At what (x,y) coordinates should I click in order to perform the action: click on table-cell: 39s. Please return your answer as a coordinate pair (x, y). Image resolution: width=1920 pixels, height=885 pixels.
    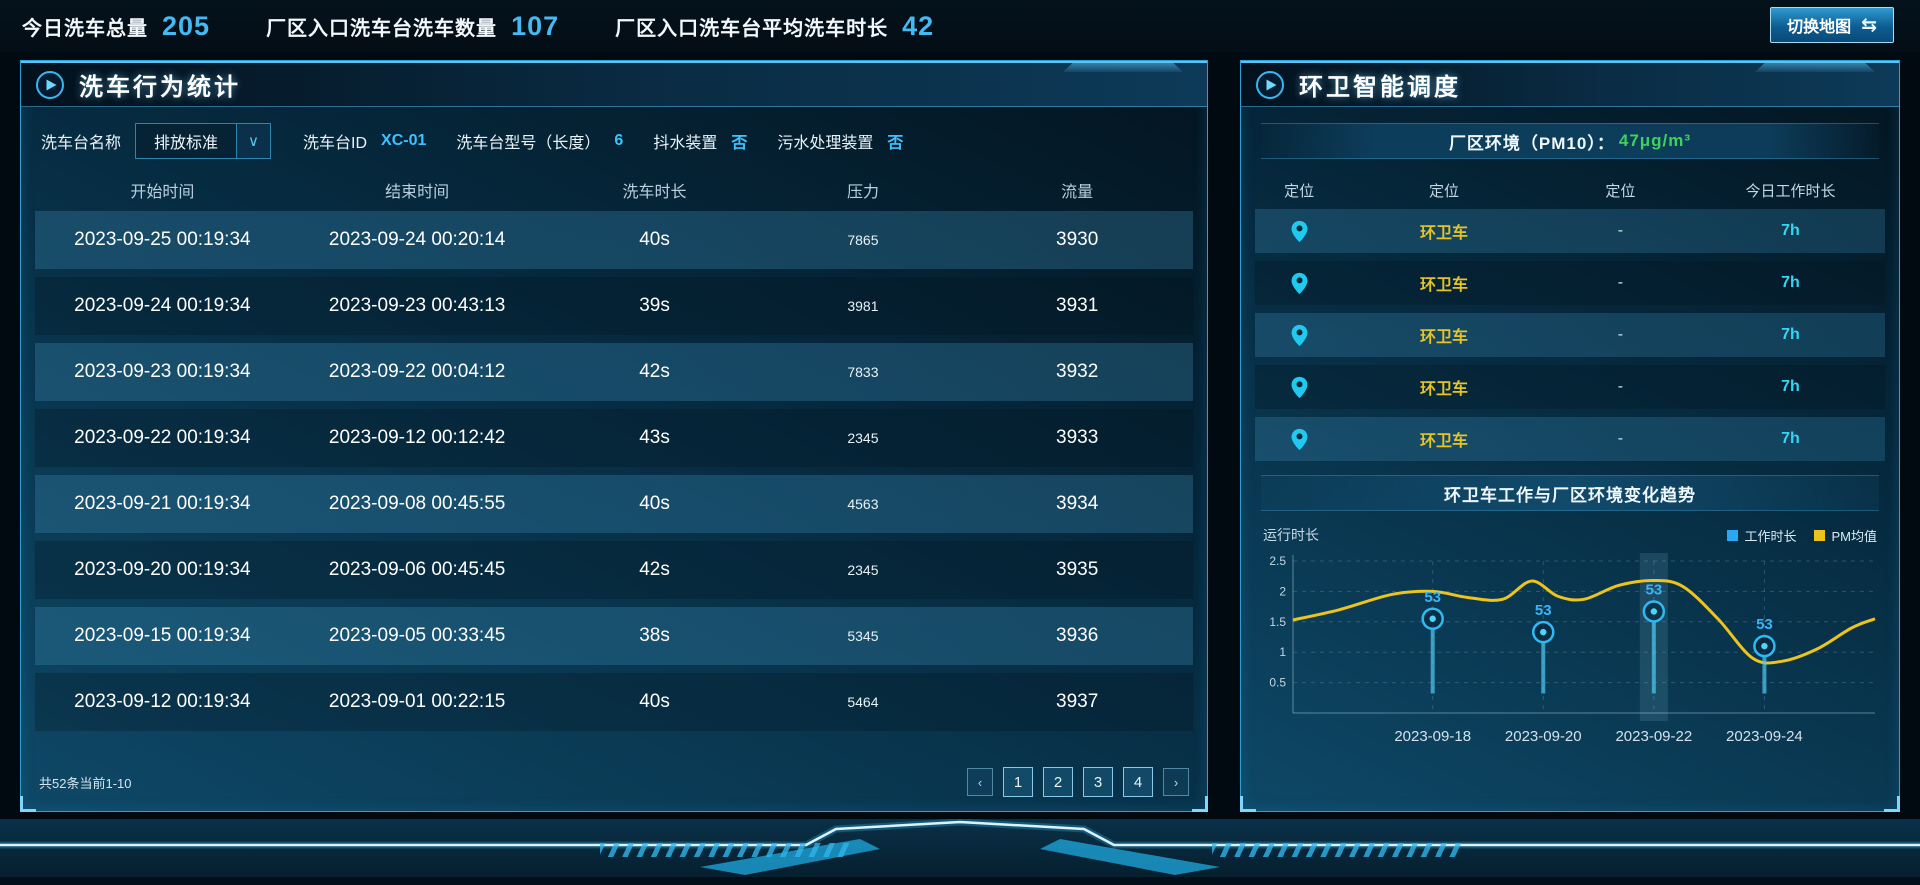
    Looking at the image, I should click on (654, 305).